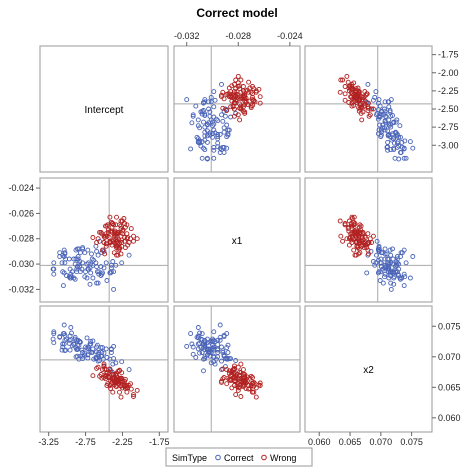 This screenshot has width=474, height=474. What do you see at coordinates (187, 36) in the screenshot?
I see `tick-label: -0.032` at bounding box center [187, 36].